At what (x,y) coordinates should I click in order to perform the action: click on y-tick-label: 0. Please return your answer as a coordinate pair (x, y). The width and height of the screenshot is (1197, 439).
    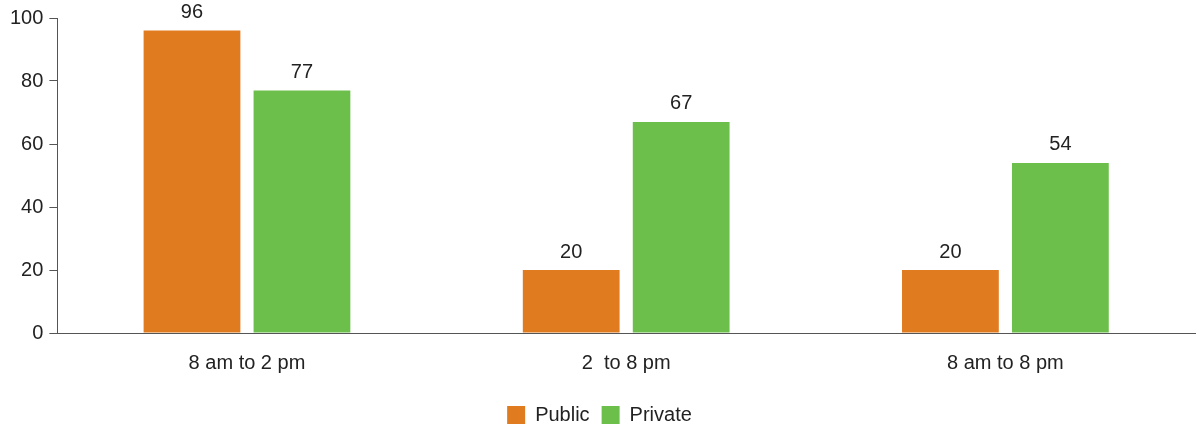
    Looking at the image, I should click on (38, 331).